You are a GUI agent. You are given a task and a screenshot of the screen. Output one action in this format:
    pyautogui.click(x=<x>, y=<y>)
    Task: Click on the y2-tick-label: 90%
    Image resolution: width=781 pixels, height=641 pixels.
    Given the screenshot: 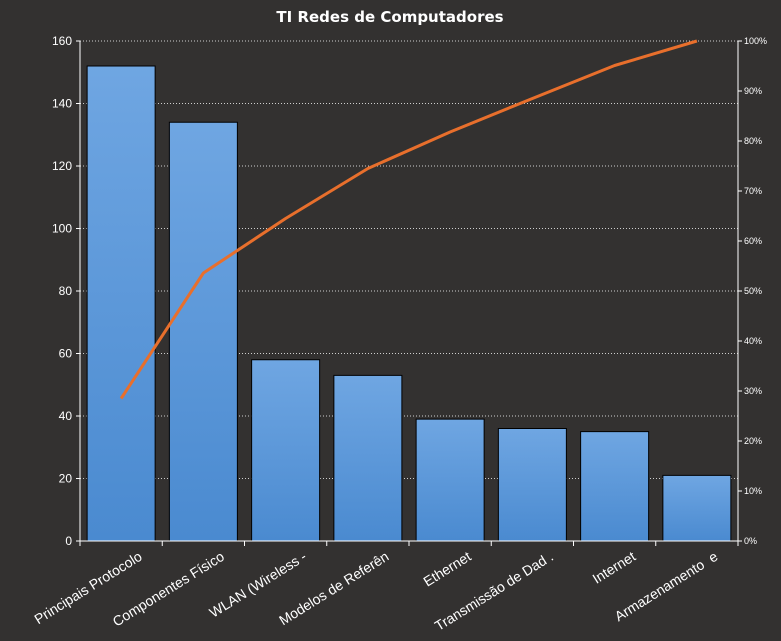 What is the action you would take?
    pyautogui.click(x=753, y=91)
    